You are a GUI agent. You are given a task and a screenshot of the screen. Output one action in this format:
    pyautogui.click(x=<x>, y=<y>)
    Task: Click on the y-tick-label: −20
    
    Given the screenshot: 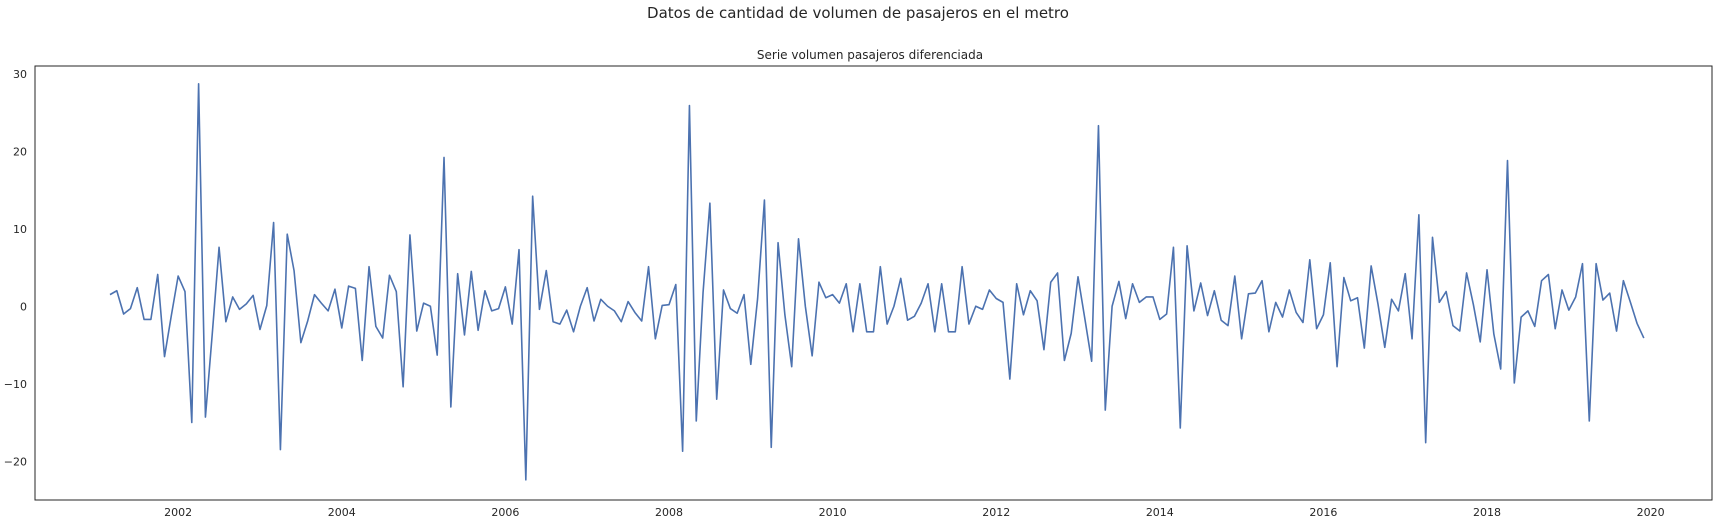 What is the action you would take?
    pyautogui.click(x=15, y=461)
    